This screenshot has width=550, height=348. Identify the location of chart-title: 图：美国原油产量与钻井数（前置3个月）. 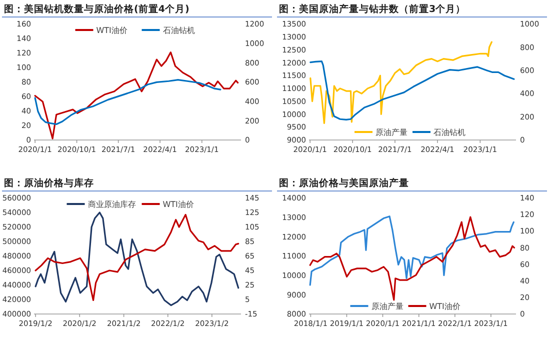
(372, 9).